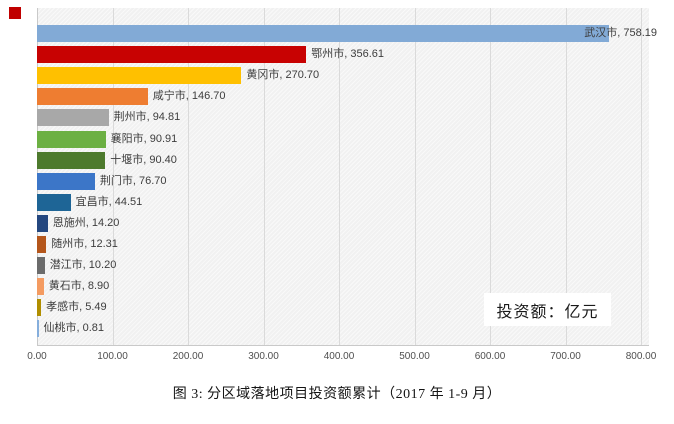 The width and height of the screenshot is (674, 424). What do you see at coordinates (74, 328) in the screenshot?
I see `bar-label: 仙桃市, 0.81` at bounding box center [74, 328].